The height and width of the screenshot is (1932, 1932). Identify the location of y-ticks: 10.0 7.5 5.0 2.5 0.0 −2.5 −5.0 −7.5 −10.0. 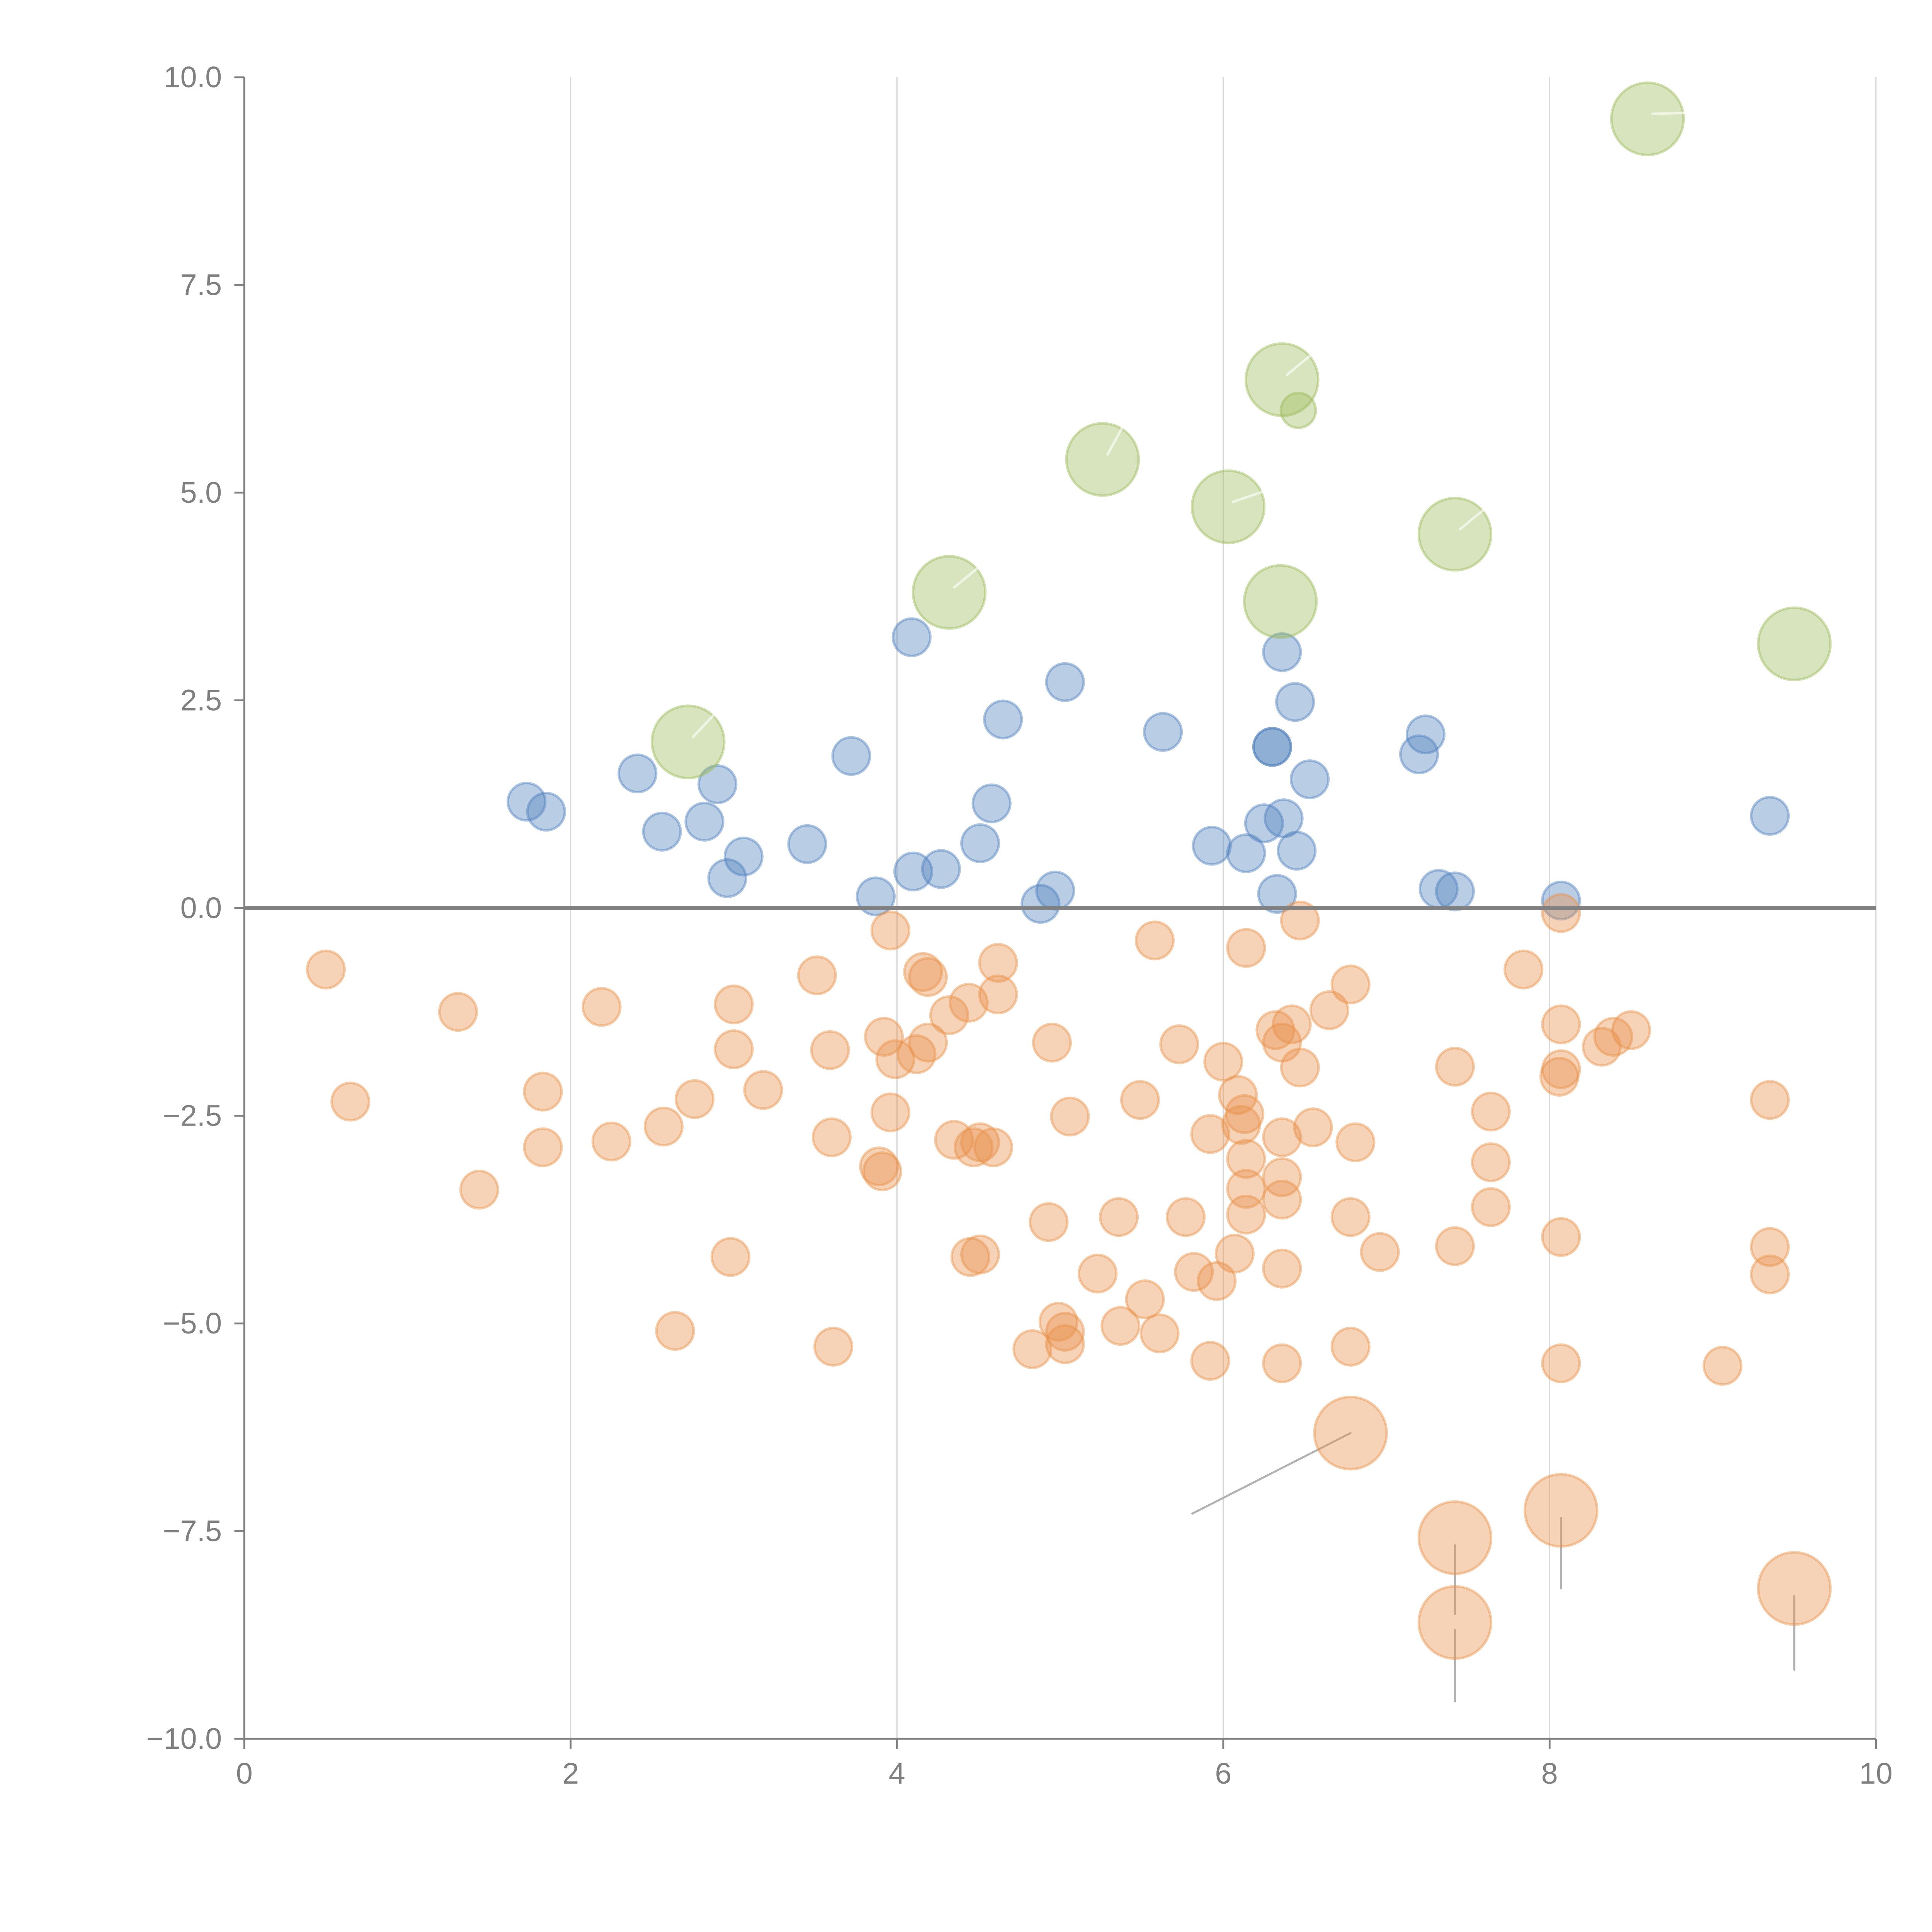
(196, 908).